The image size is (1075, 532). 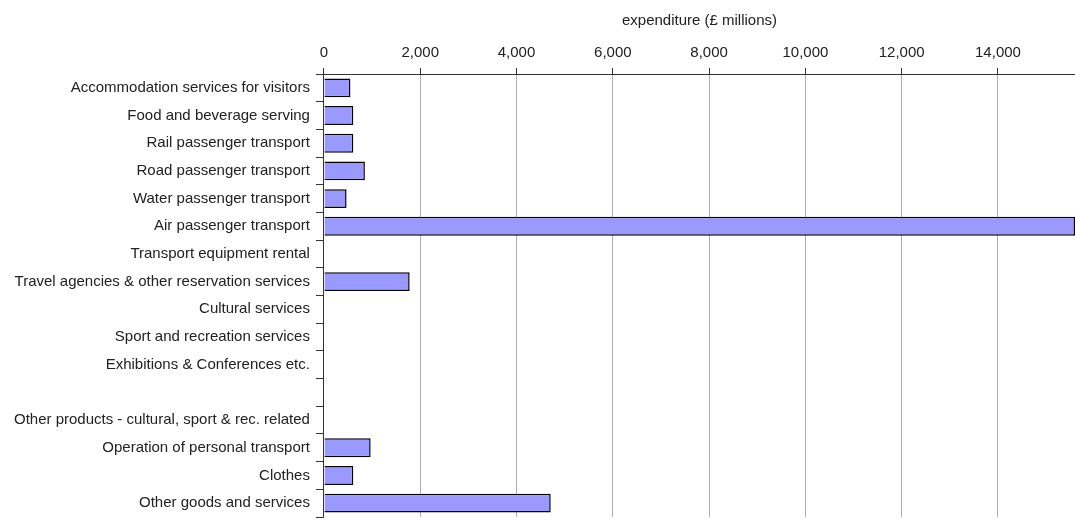 What do you see at coordinates (161, 419) in the screenshot?
I see `y-tick-label: Other products - cultural, sport & rec. related` at bounding box center [161, 419].